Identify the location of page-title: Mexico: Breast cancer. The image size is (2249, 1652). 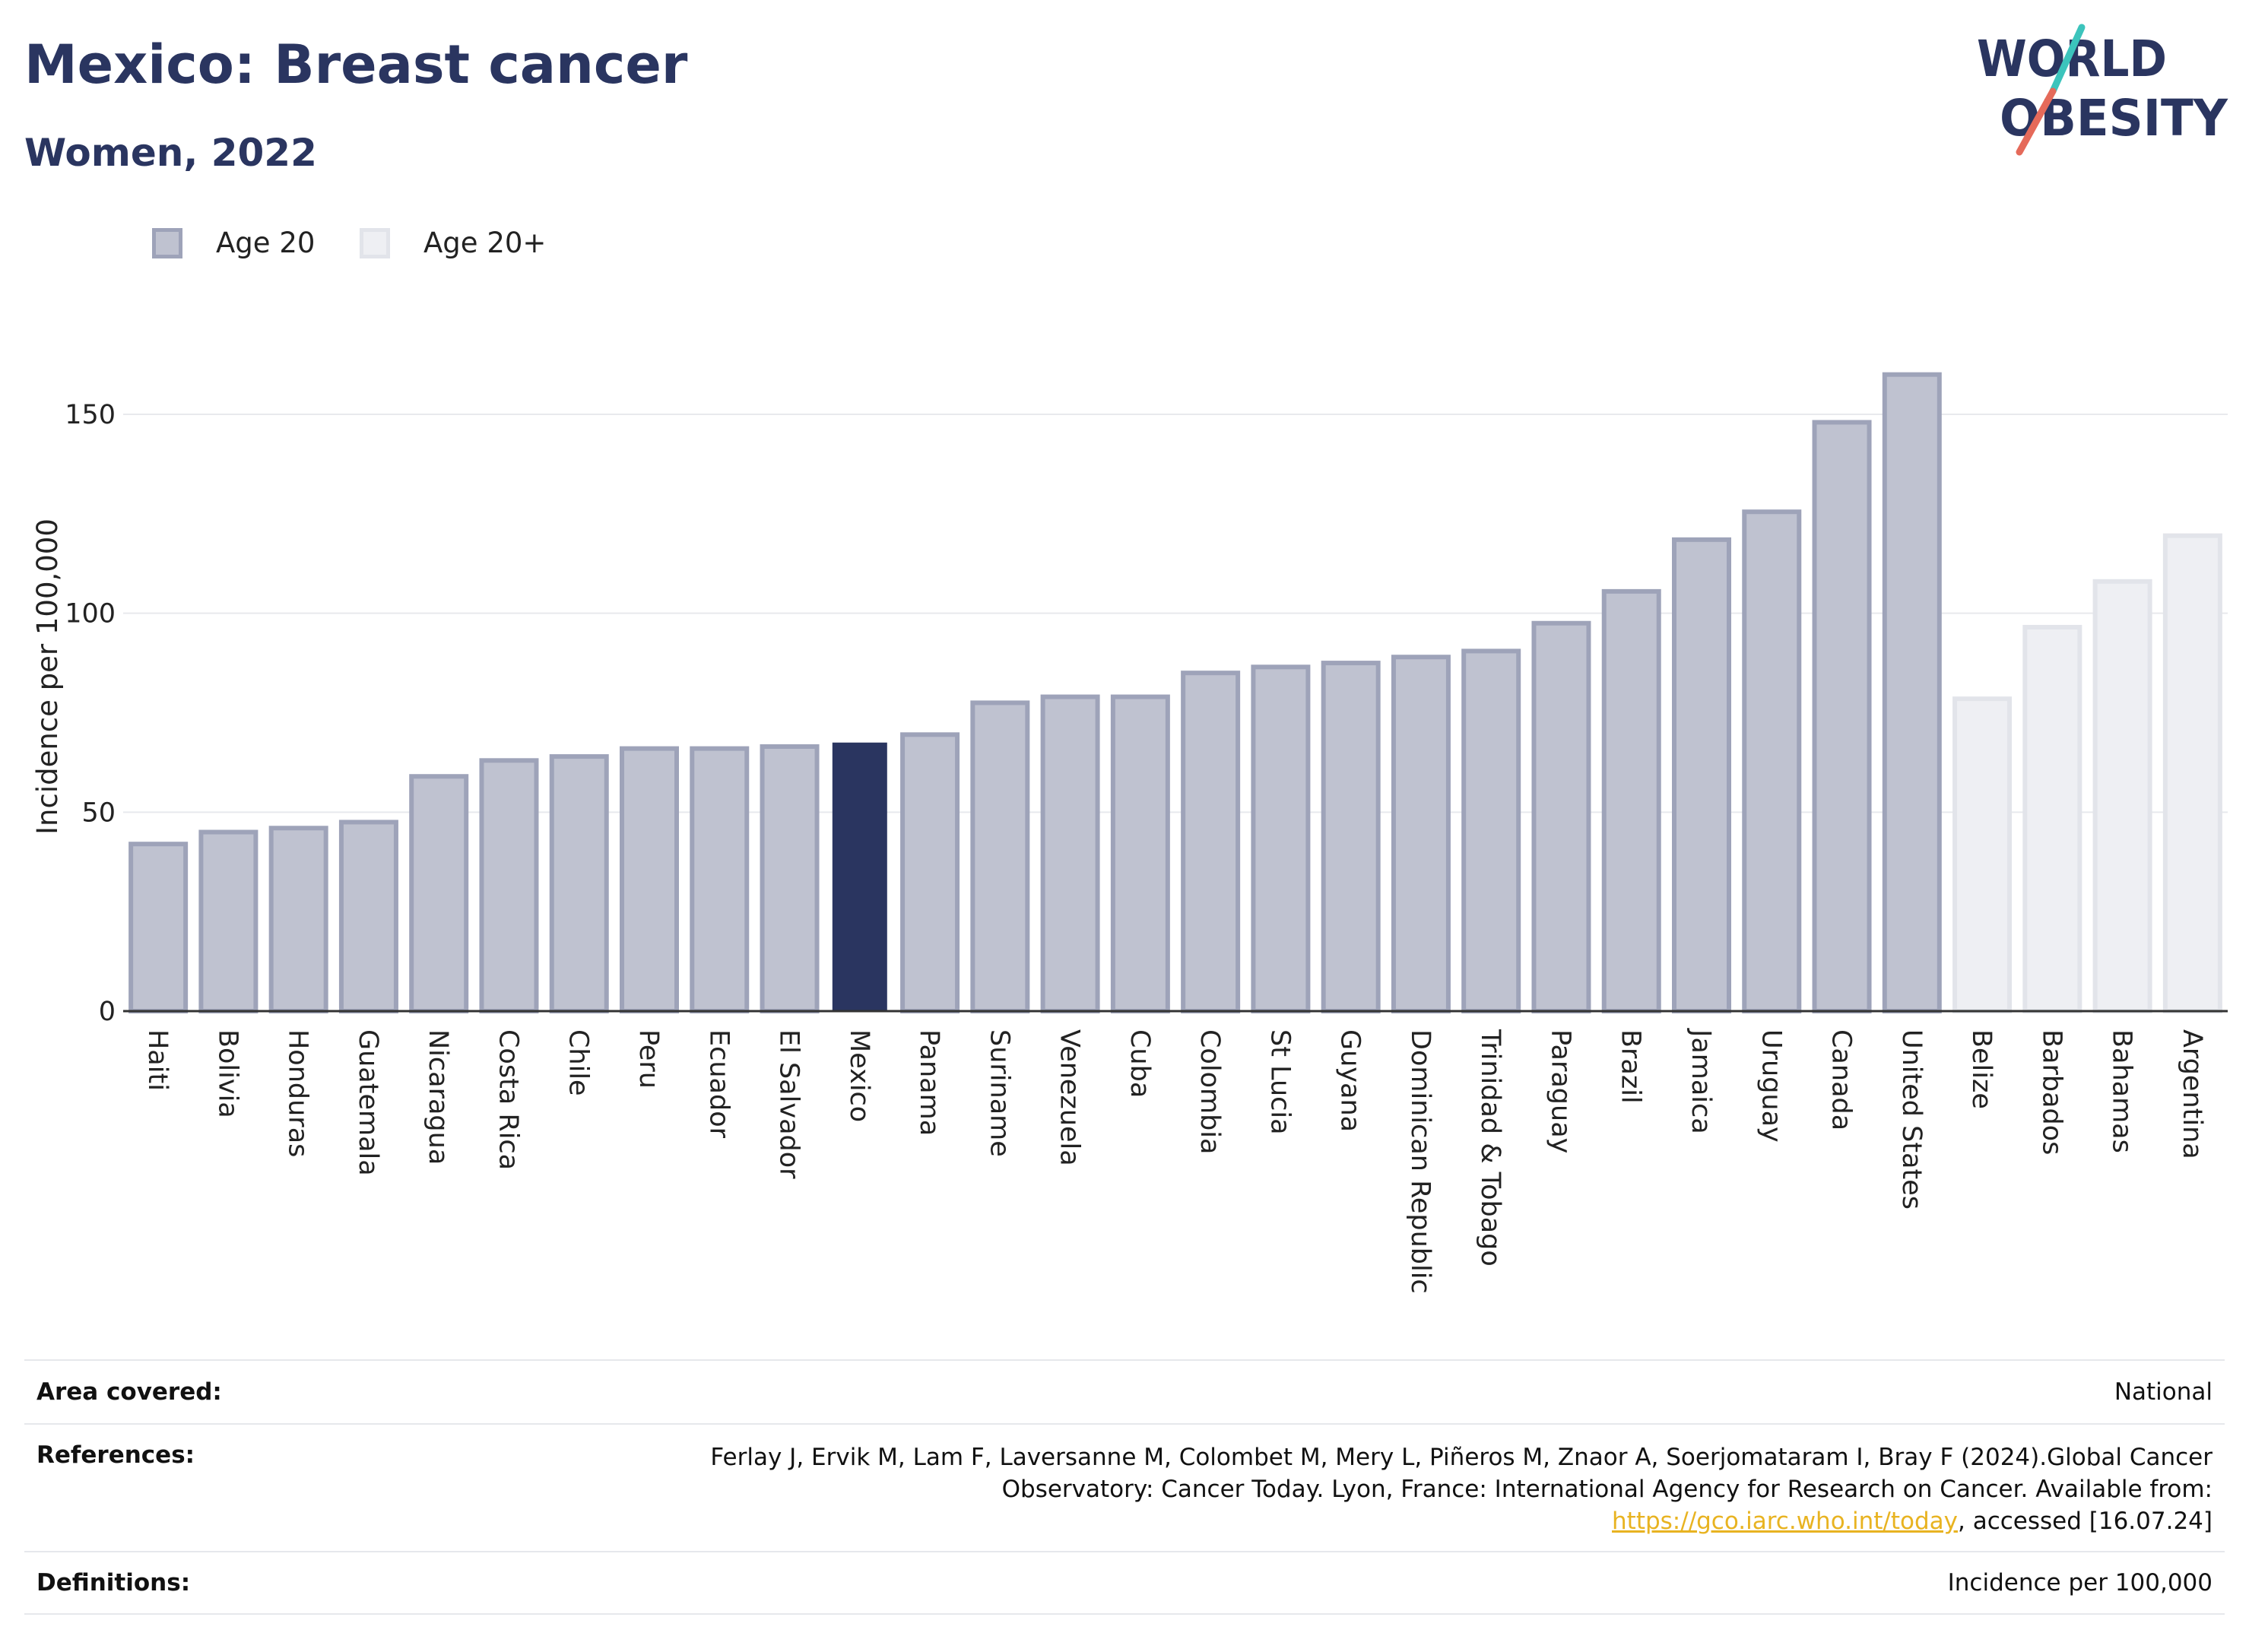
(356, 64).